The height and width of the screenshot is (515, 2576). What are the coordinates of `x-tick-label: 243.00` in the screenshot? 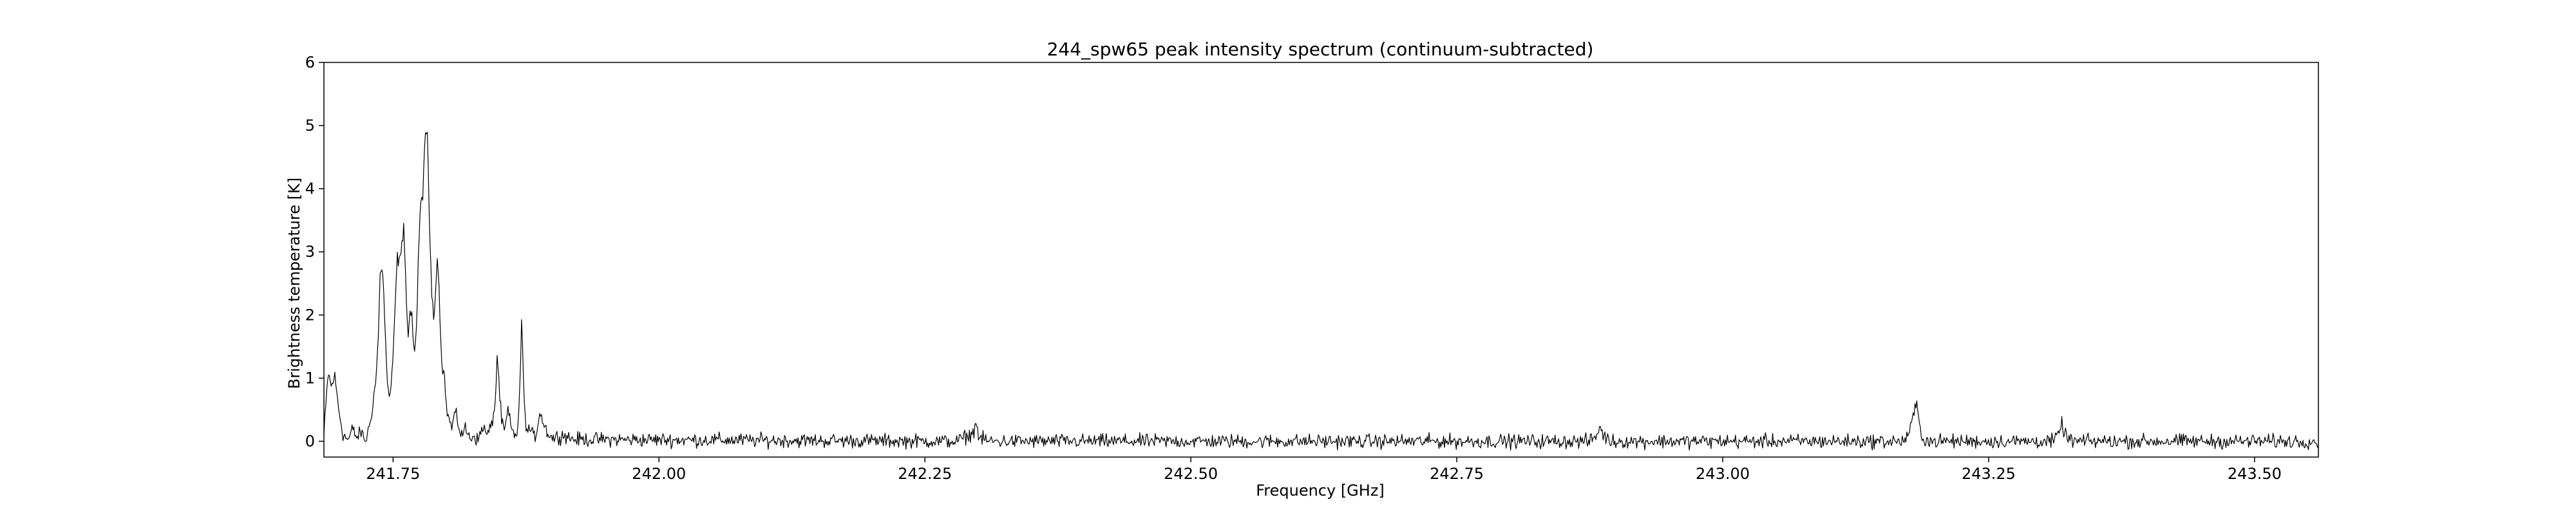 It's located at (1723, 474).